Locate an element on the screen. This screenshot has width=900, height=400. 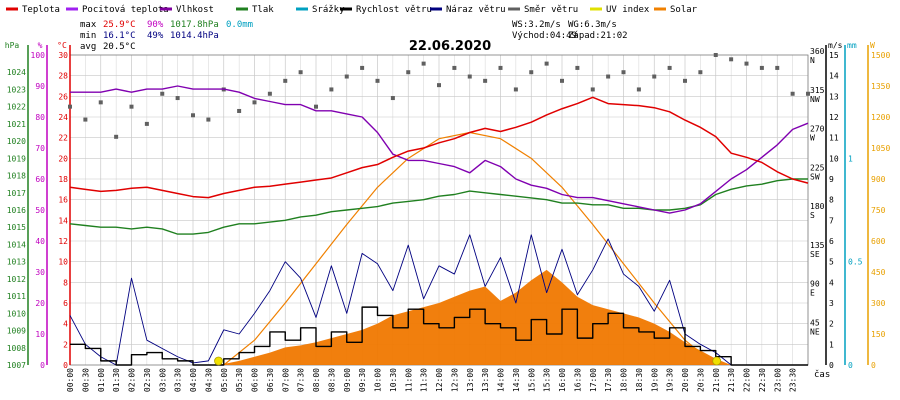
axis-ms-tick-label: 9 is located at coordinates (831, 179).